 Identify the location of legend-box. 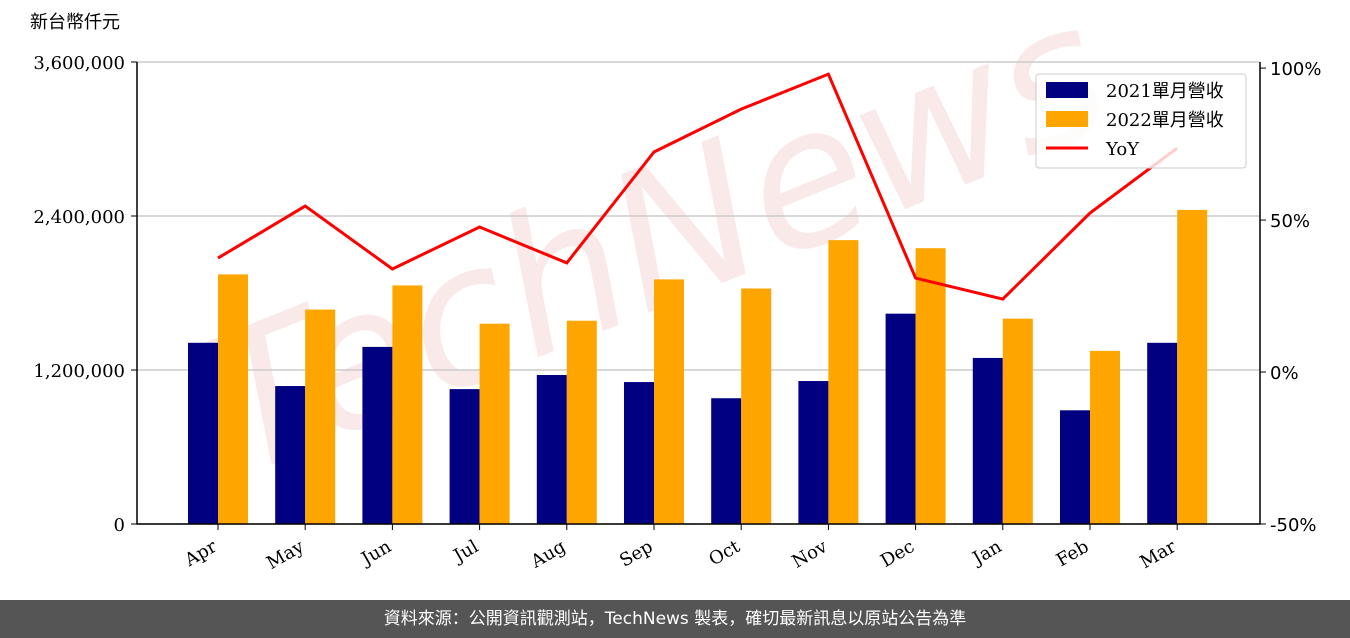
(1141, 121).